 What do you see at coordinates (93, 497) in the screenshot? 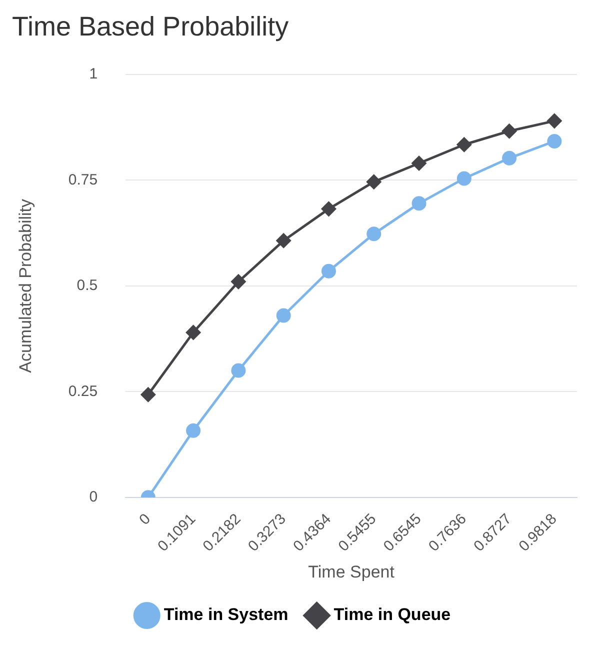
I see `y-tick-label: 0` at bounding box center [93, 497].